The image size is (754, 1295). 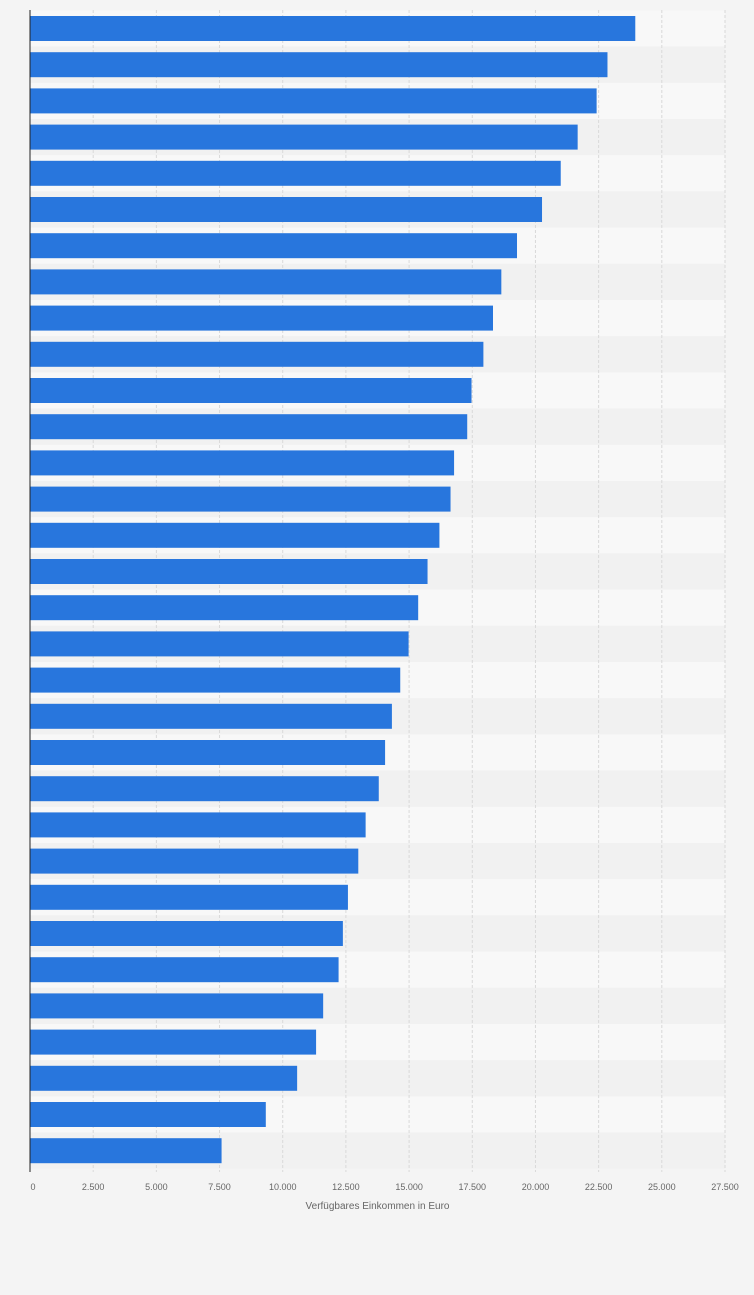 What do you see at coordinates (378, 1206) in the screenshot?
I see `x-axis-title: Verfügbares Einkommen in Euro` at bounding box center [378, 1206].